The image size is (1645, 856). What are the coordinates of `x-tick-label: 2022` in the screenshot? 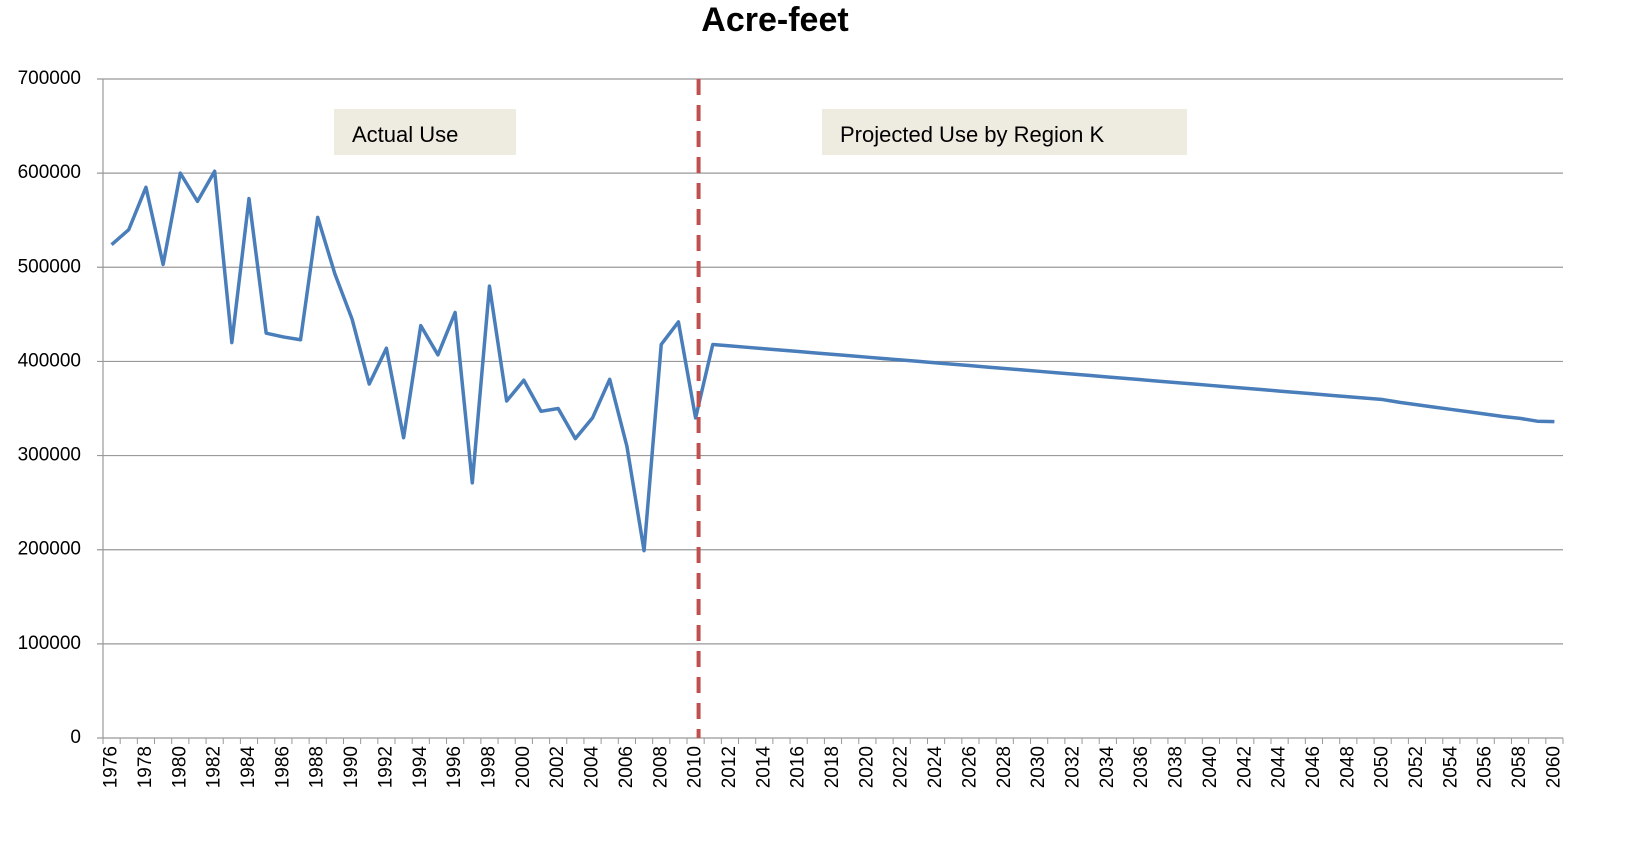 It's located at (901, 767).